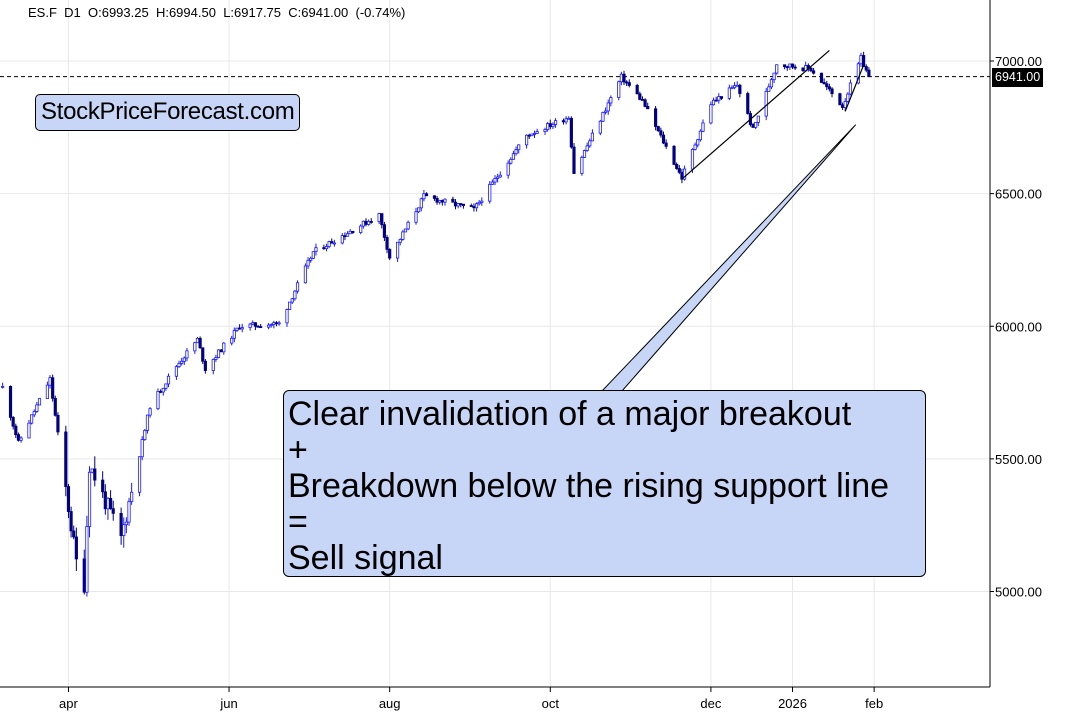 This screenshot has height=716, width=1075. Describe the element at coordinates (42, 12) in the screenshot. I see `symbol-label: ES.F` at that location.